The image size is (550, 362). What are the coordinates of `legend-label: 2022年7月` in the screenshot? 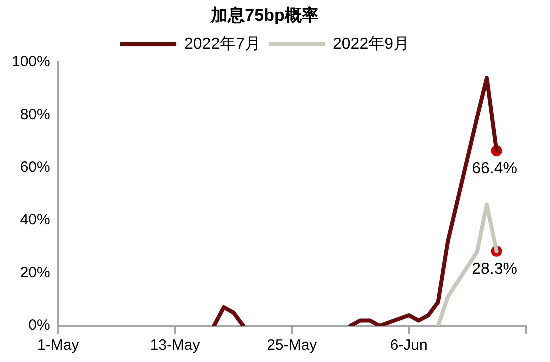 It's located at (223, 44).